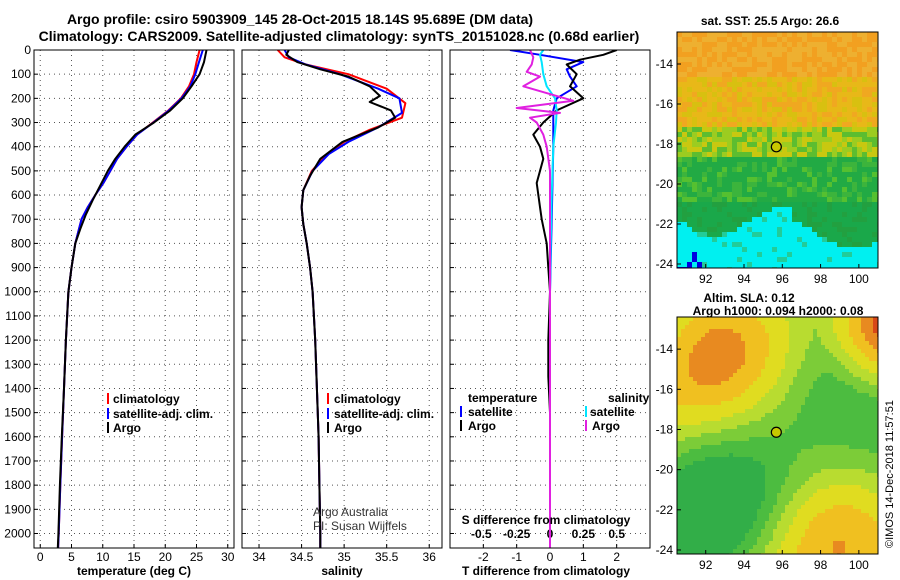  I want to click on sla-map: 92 94 96 98 100-14-16-18-20-22-24, so click(769, 444).